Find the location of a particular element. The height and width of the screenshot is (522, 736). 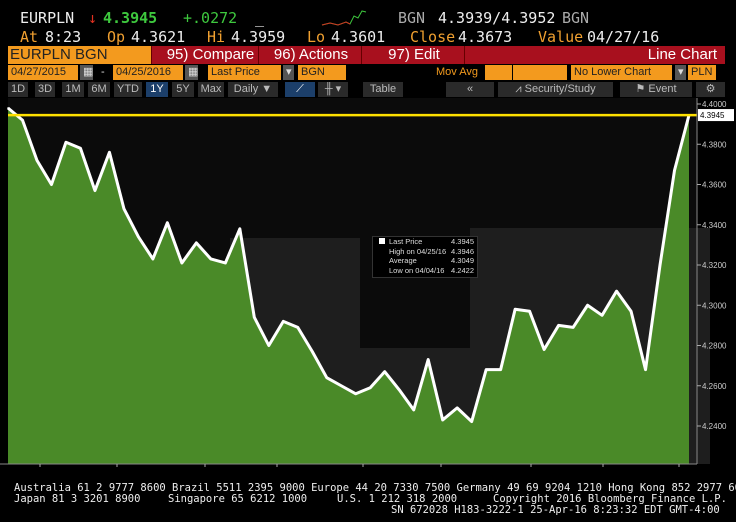

end-date-field: 04/25/2016 is located at coordinates (148, 72).